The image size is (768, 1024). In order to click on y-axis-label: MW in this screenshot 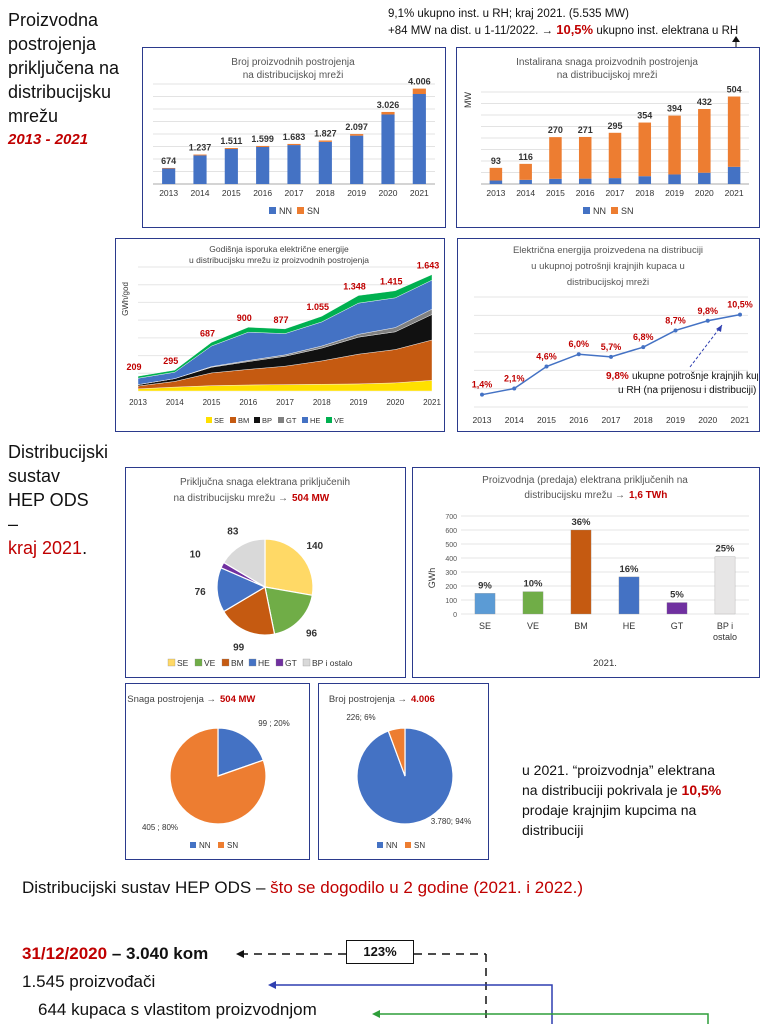, I will do `click(468, 100)`.